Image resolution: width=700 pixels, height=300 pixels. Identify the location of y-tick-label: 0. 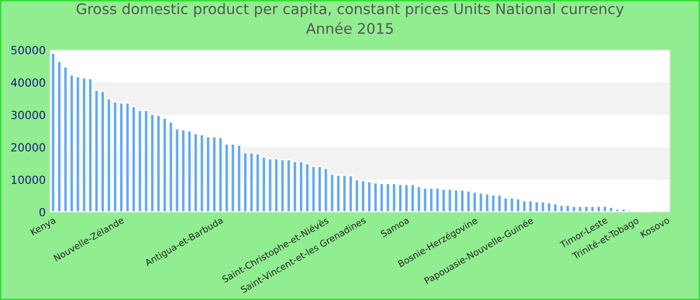
(42, 212).